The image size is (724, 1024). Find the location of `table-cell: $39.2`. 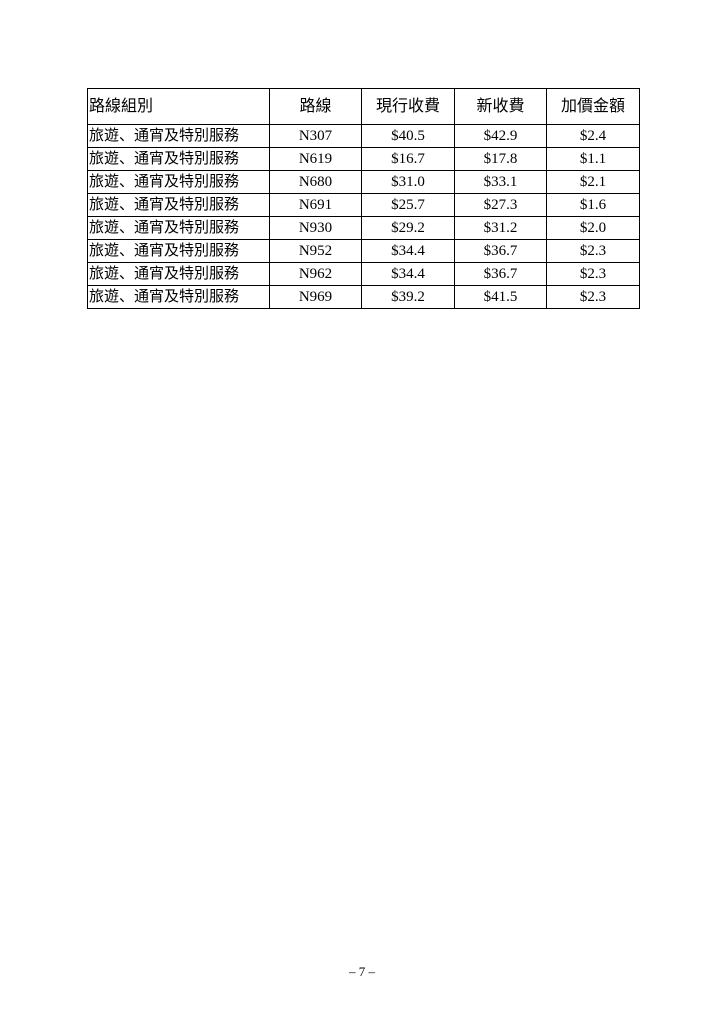

table-cell: $39.2 is located at coordinates (408, 297).